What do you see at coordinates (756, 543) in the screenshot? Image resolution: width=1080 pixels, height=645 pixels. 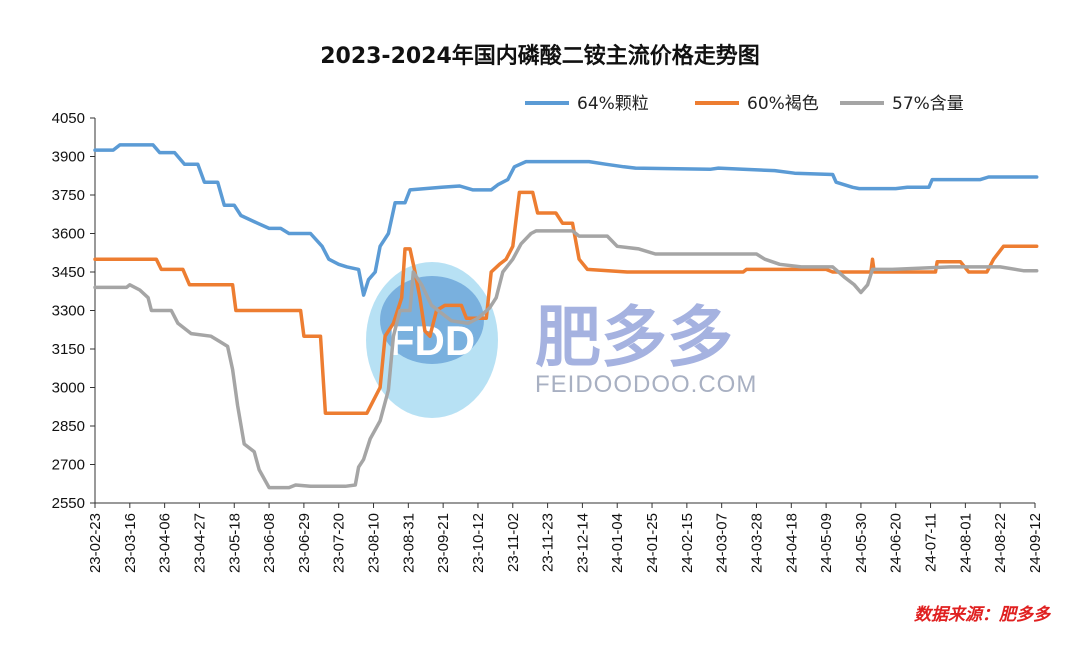 I see `x-tick-label: 24-03-28` at bounding box center [756, 543].